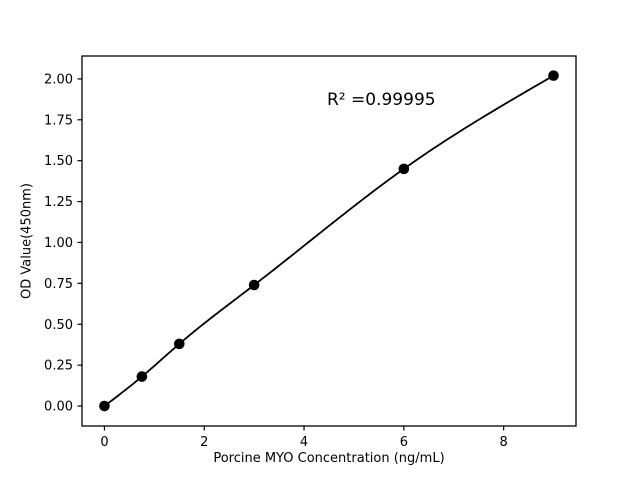 The image size is (640, 480). What do you see at coordinates (58, 79) in the screenshot?
I see `y-tick-label: 2.00` at bounding box center [58, 79].